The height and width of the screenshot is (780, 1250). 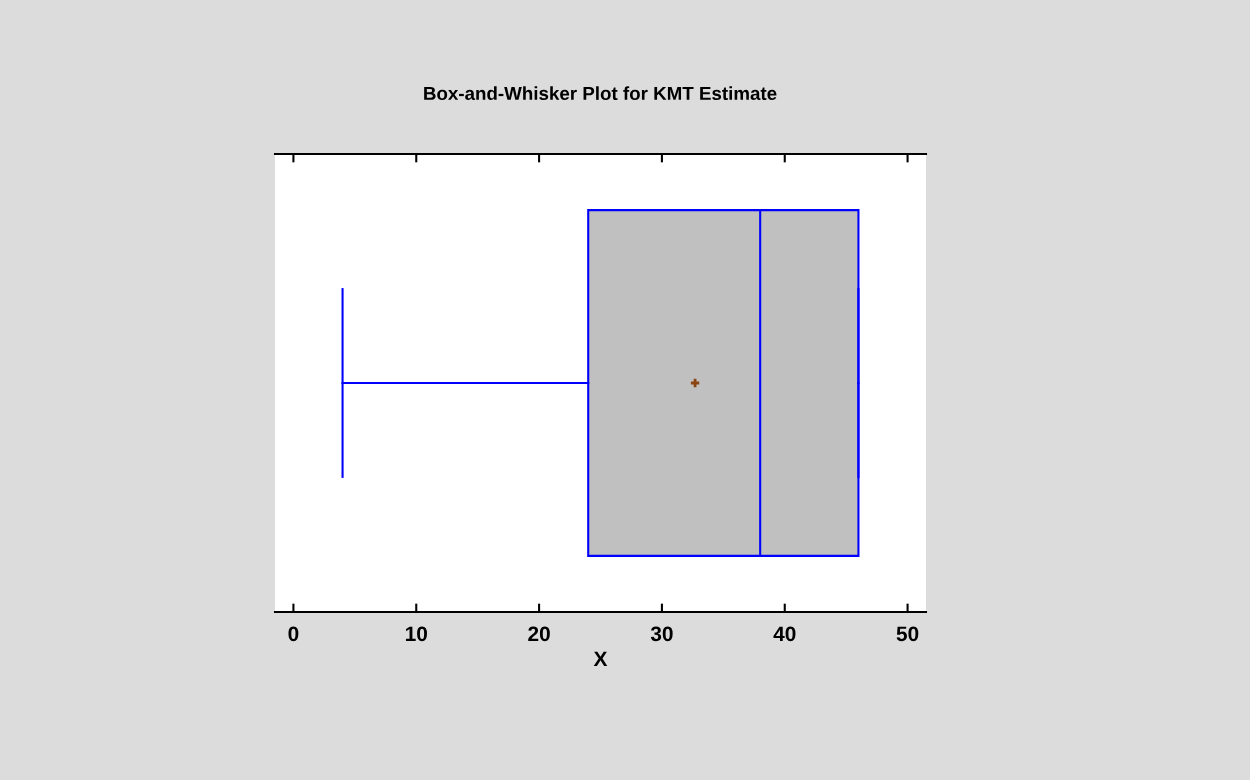 I want to click on x-tick-label: 30, so click(x=661, y=634).